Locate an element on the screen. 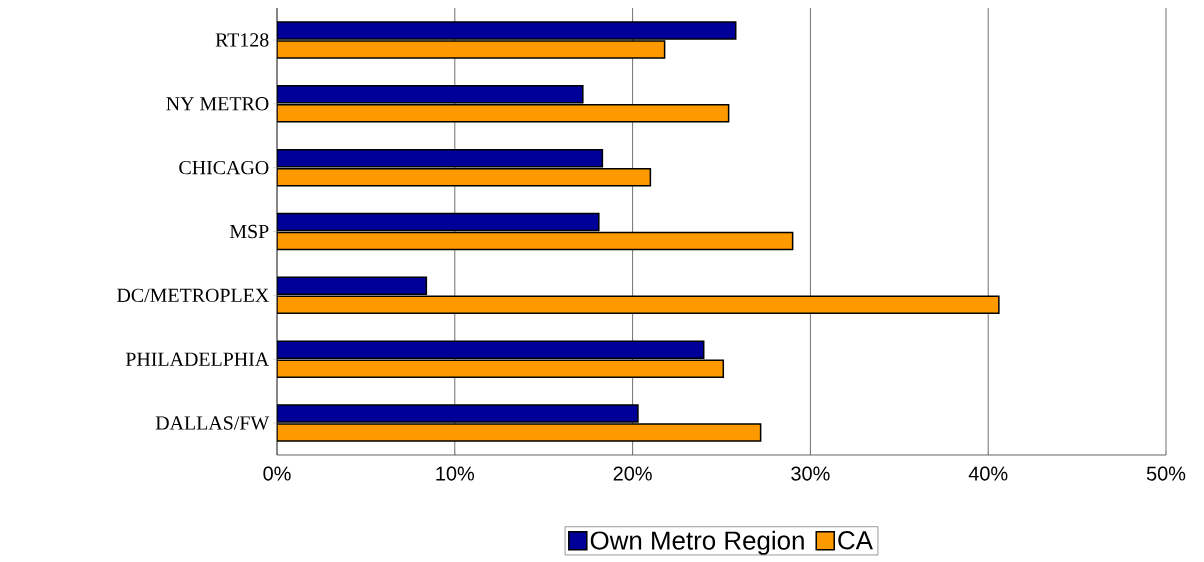 The width and height of the screenshot is (1204, 562). legend-label: Own Metro Region is located at coordinates (697, 542).